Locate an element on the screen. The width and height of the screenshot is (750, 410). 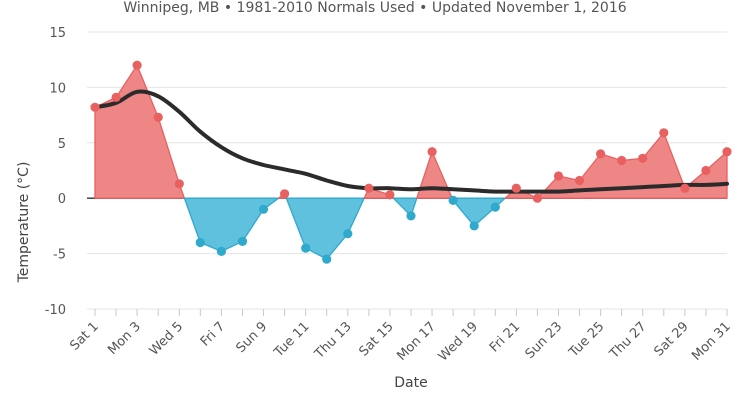
x-tick-label: Mon 17 is located at coordinates (416, 341).